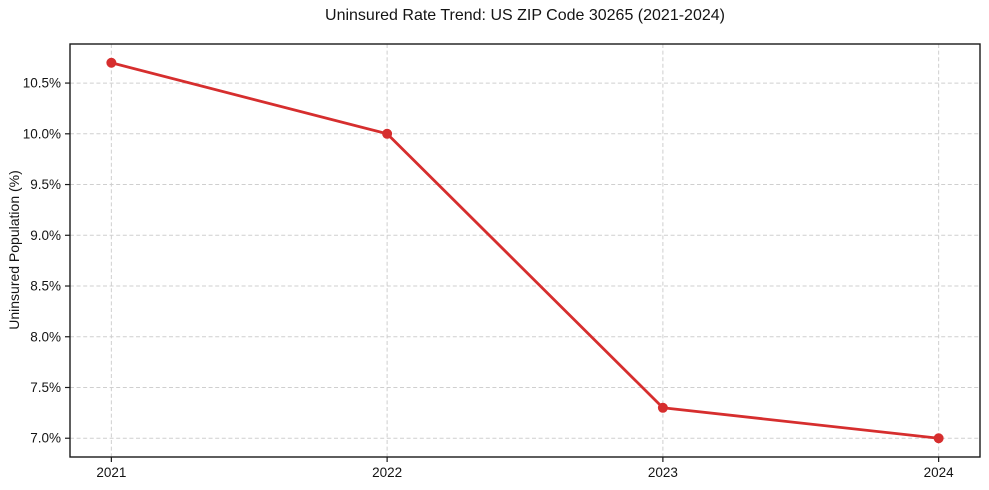 The width and height of the screenshot is (989, 490). I want to click on y-tick-label: 9.5%, so click(45, 184).